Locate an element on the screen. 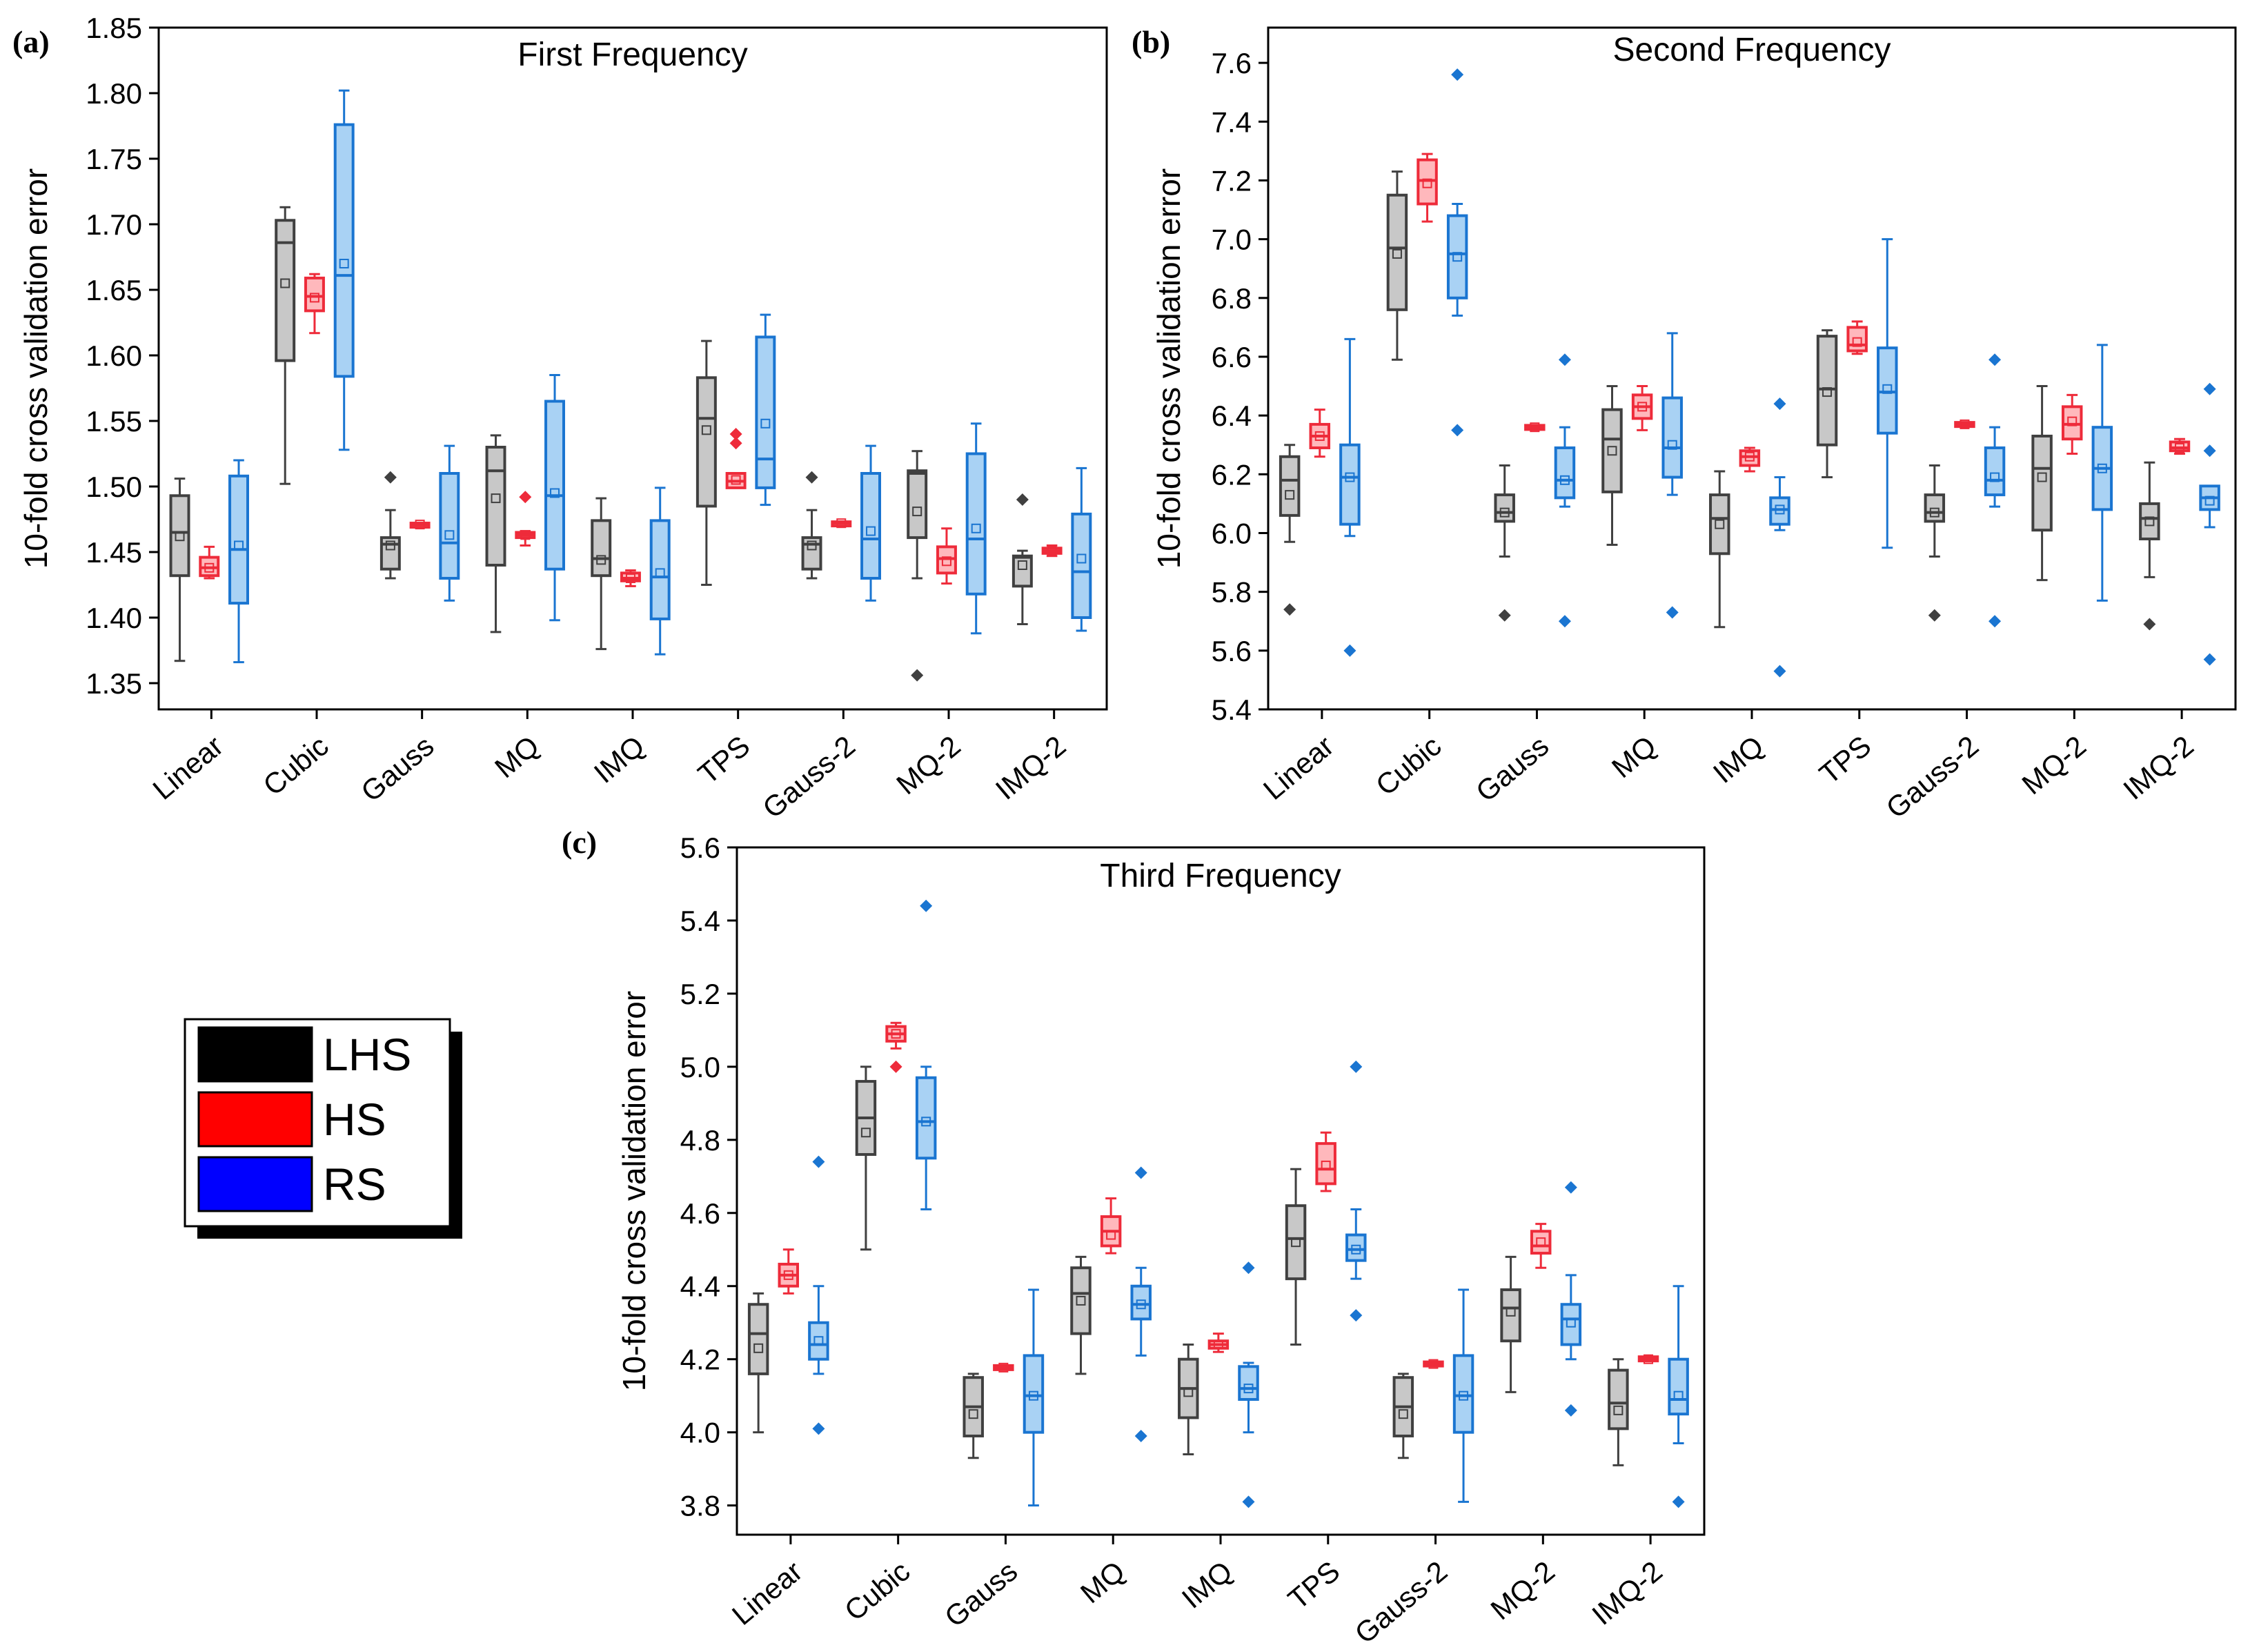 Image resolution: width=2250 pixels, height=1652 pixels. y-tick-label: 5.0 is located at coordinates (700, 1067).